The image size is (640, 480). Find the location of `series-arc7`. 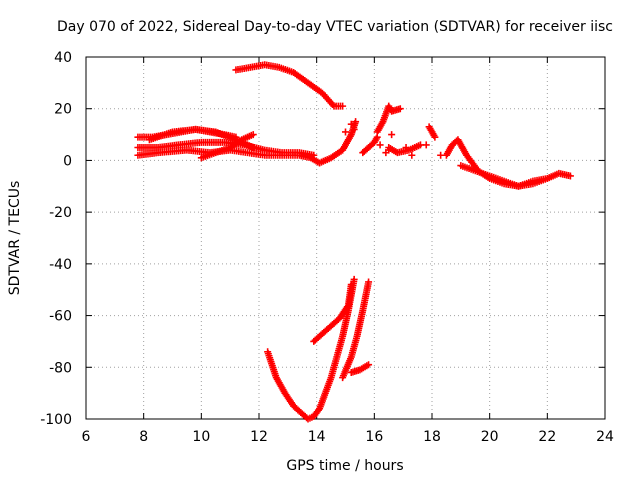

series-arc7 is located at coordinates (370, 145).